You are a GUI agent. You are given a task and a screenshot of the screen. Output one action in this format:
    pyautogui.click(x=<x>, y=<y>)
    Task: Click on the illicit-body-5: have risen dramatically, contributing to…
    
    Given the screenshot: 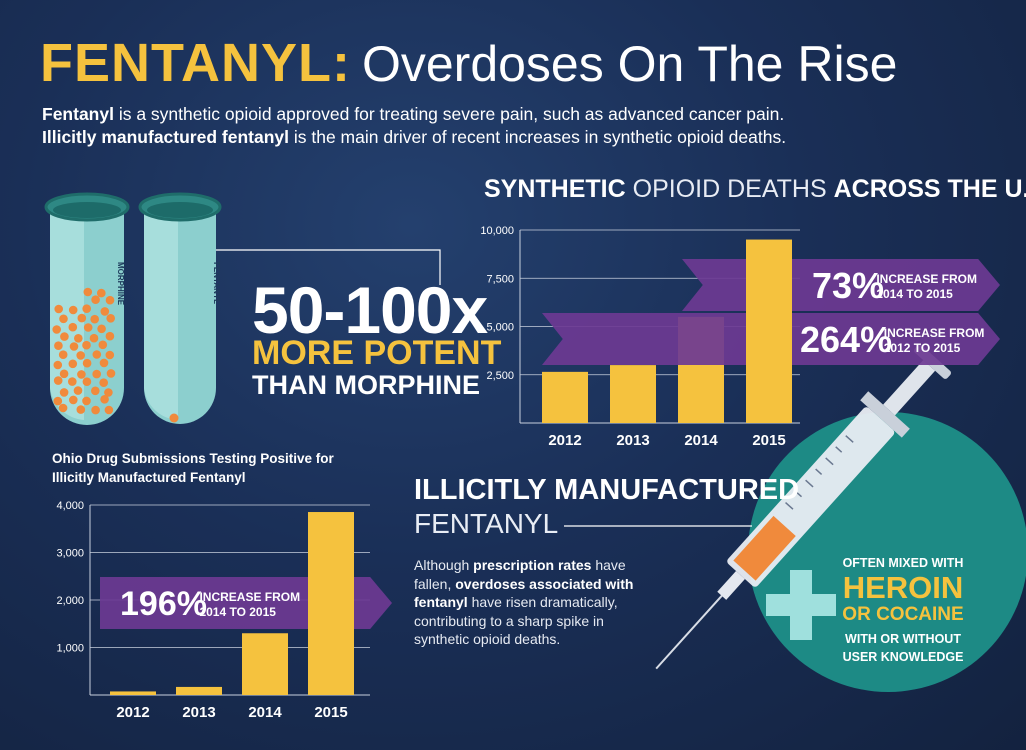 What is the action you would take?
    pyautogui.click(x=516, y=621)
    